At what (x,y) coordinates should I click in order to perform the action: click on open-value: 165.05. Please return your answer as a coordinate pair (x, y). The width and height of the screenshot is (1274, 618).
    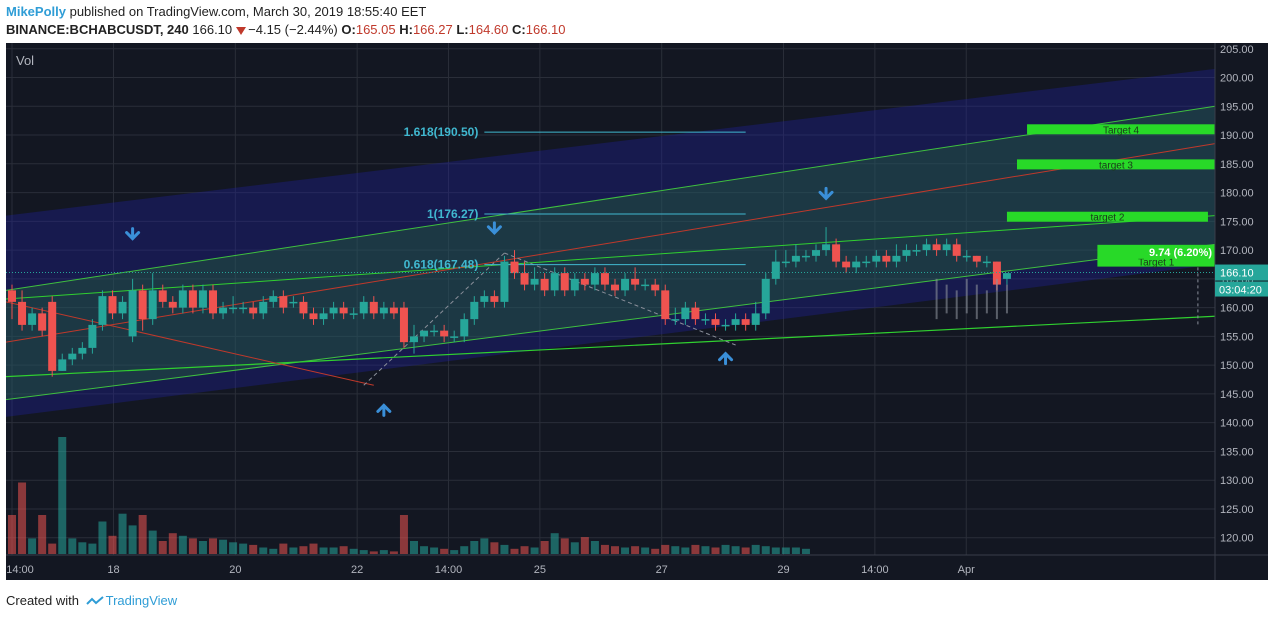
    Looking at the image, I should click on (375, 29).